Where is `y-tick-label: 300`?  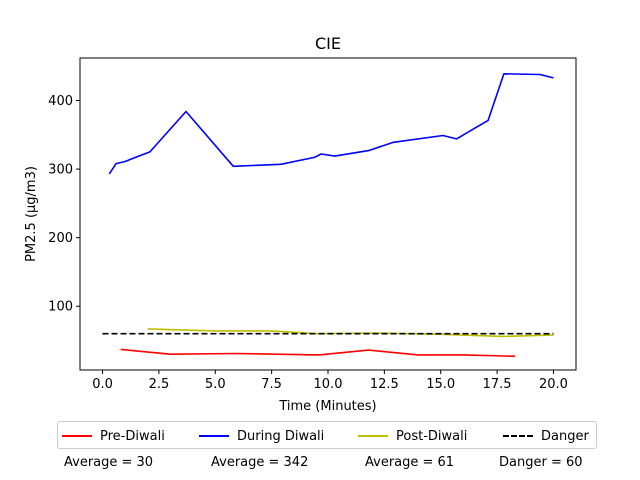
y-tick-label: 300 is located at coordinates (60, 170).